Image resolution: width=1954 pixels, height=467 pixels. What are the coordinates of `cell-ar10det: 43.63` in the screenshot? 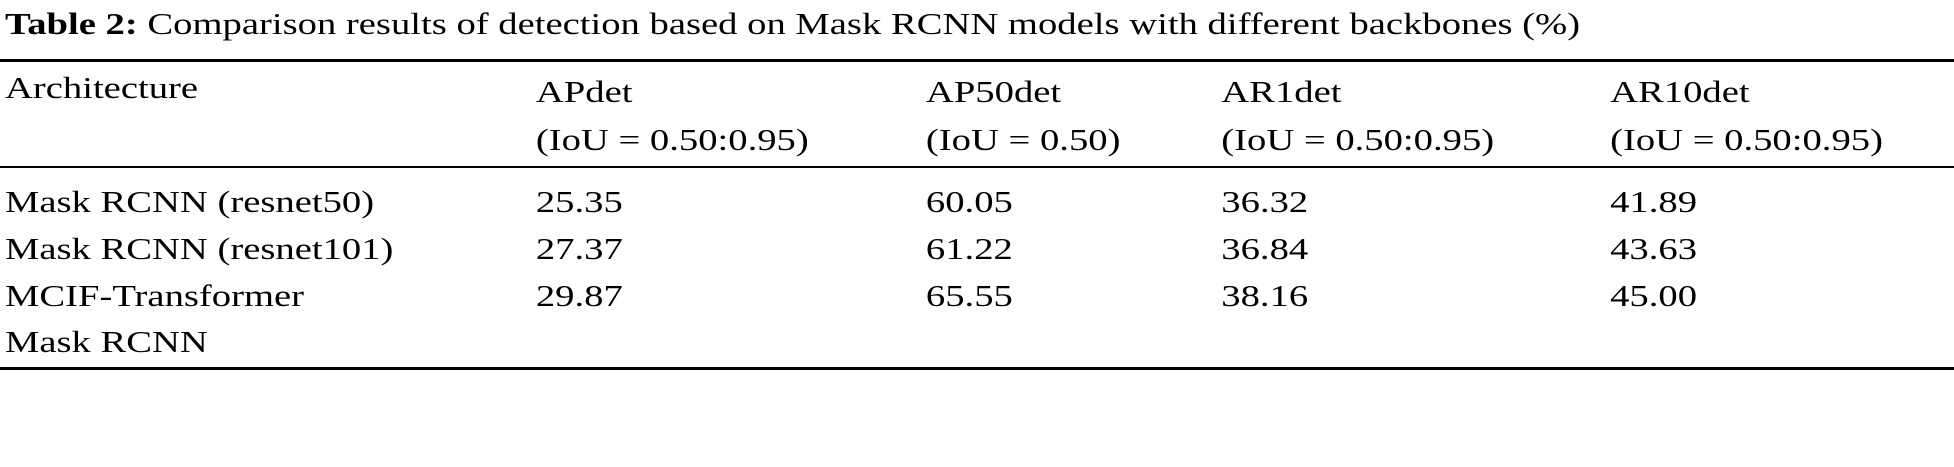 It's located at (1654, 248).